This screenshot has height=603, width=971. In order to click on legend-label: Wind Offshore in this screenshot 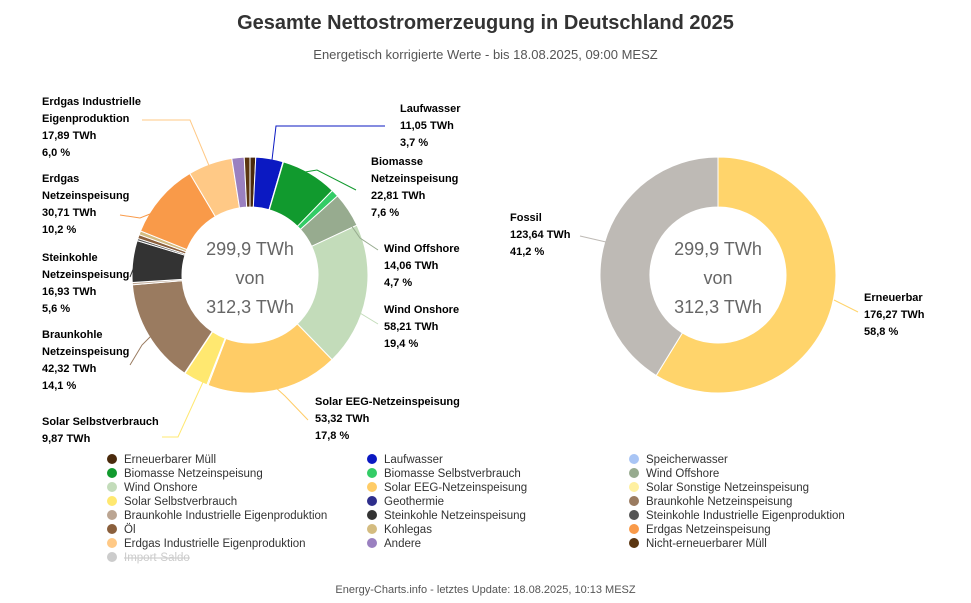, I will do `click(682, 474)`.